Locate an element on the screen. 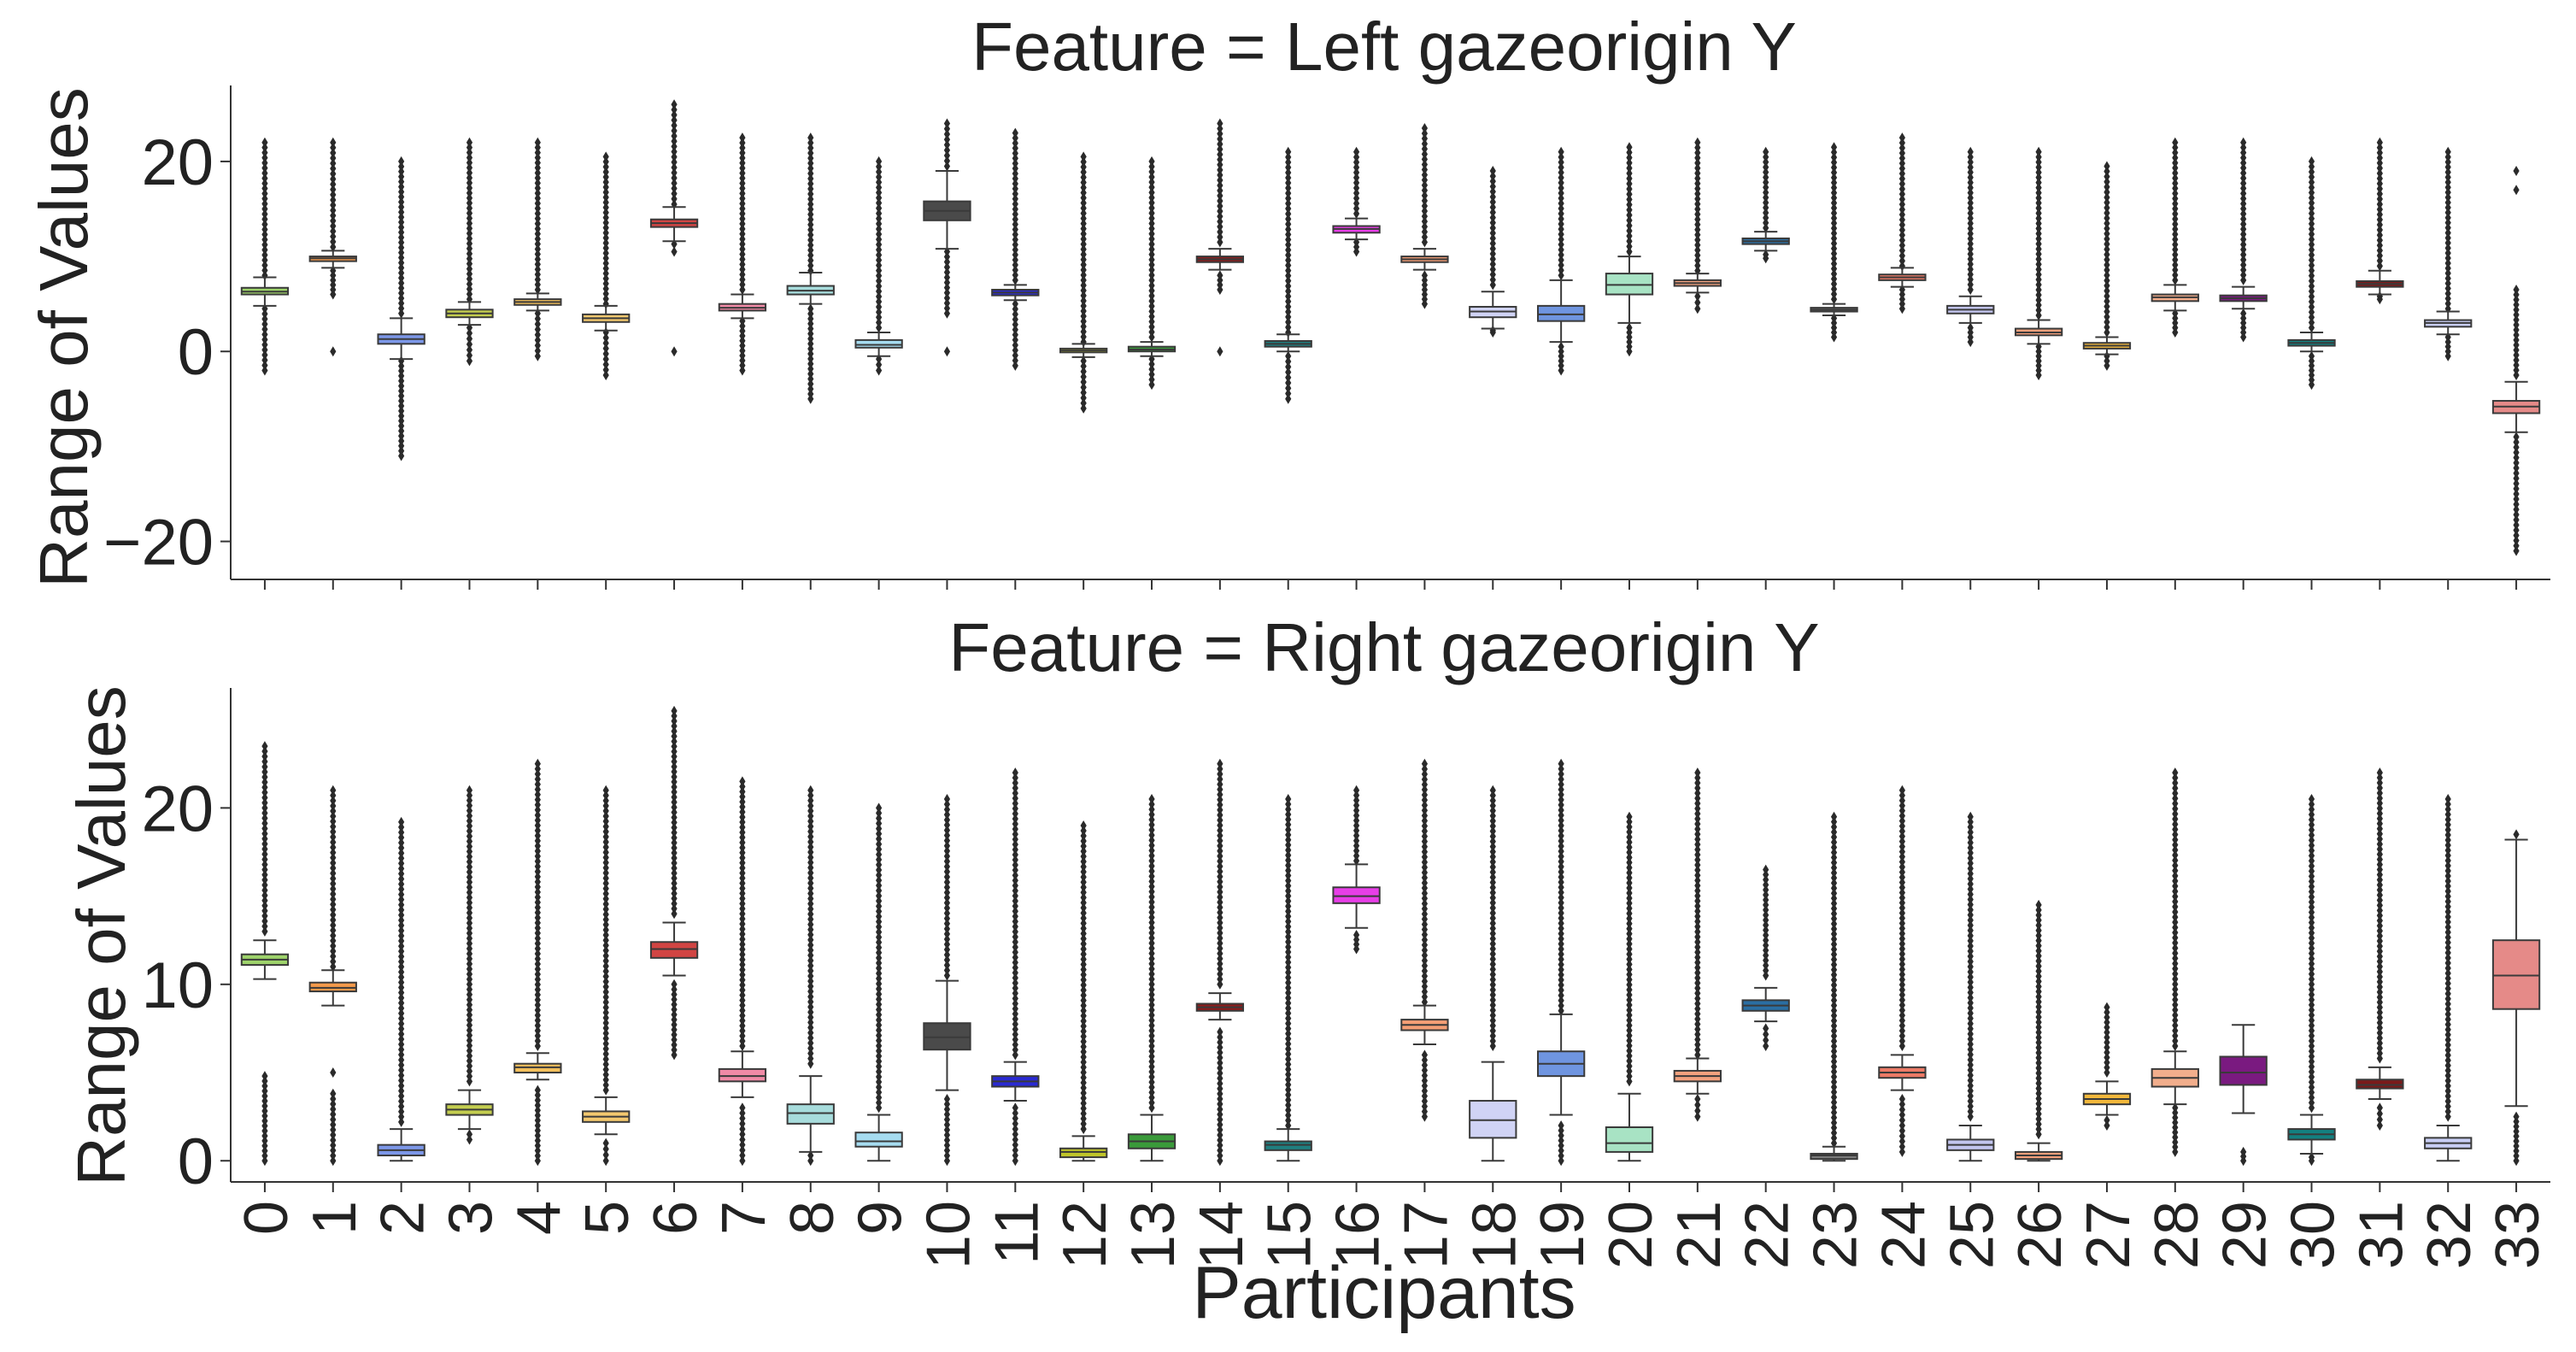 The width and height of the screenshot is (2576, 1352). y-tick-label: −20 is located at coordinates (158, 543).